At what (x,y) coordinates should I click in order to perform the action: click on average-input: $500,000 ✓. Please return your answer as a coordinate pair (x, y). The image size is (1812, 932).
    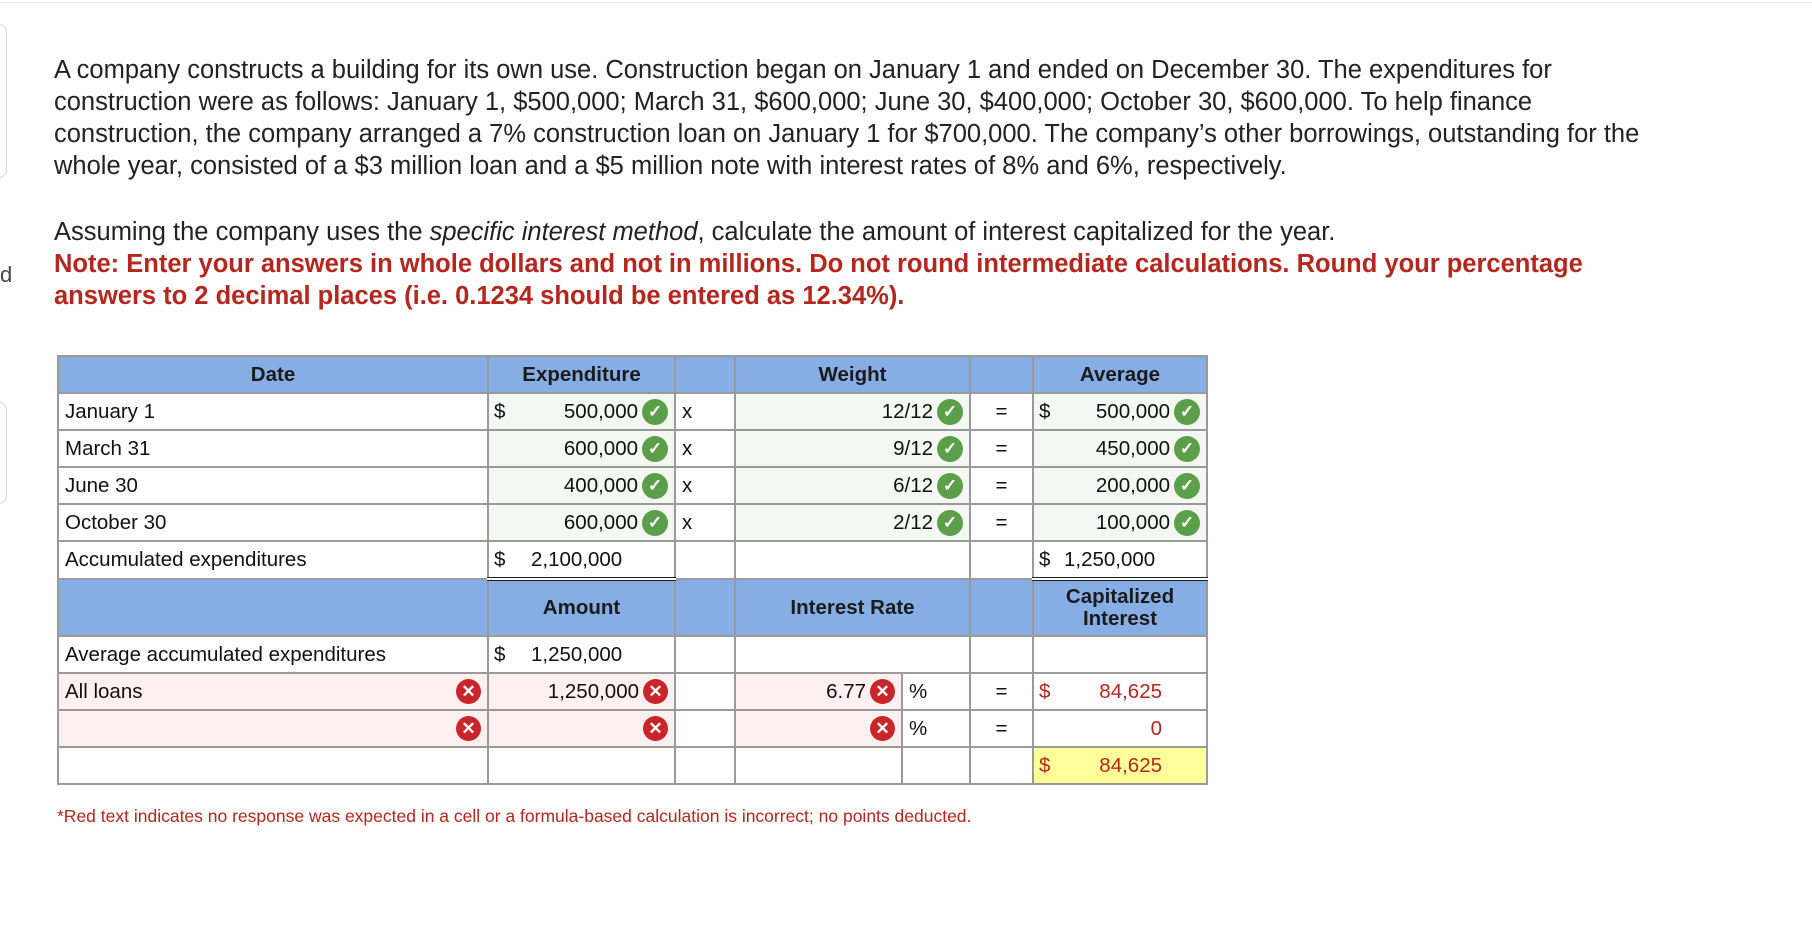
    Looking at the image, I should click on (1120, 411).